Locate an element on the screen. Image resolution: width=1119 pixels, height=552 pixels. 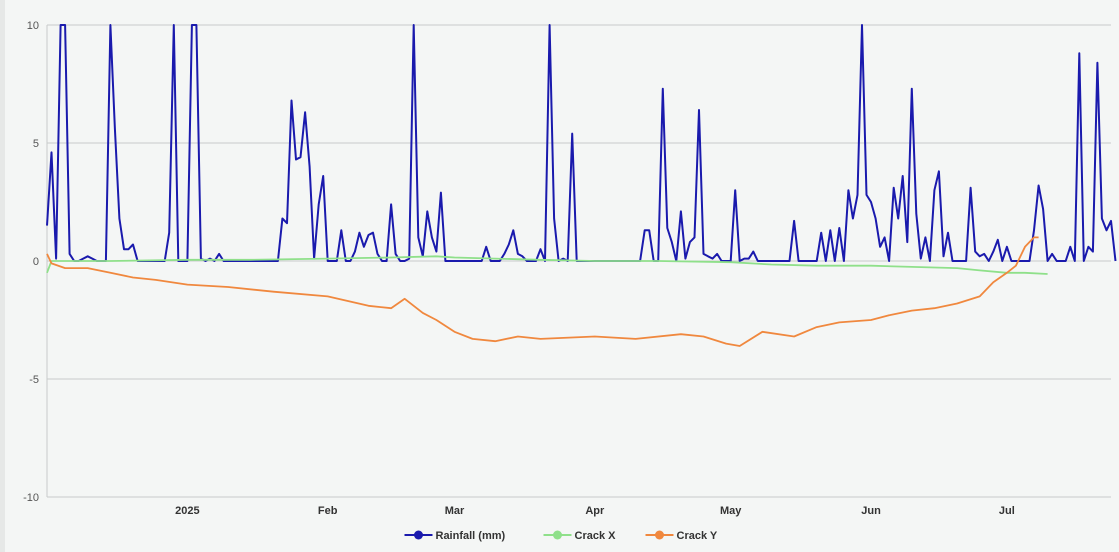
left-edge is located at coordinates (2, 276).